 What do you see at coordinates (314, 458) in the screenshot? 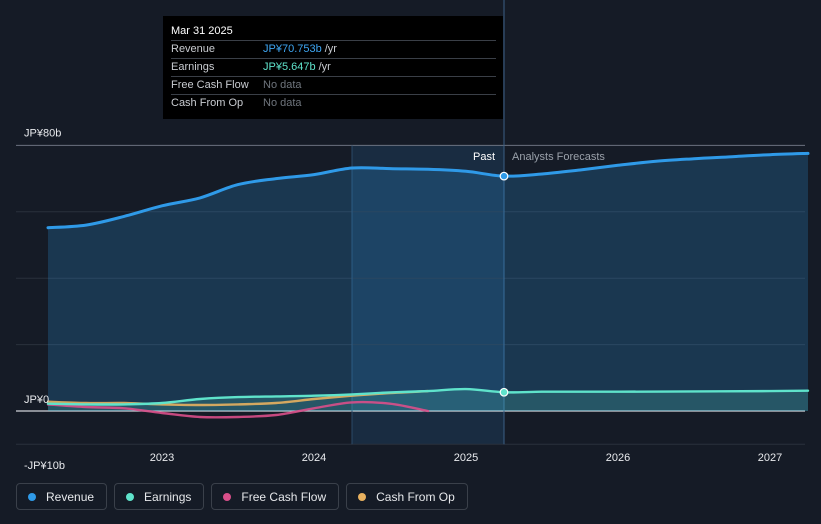
I see `x-tick-label: 2024` at bounding box center [314, 458].